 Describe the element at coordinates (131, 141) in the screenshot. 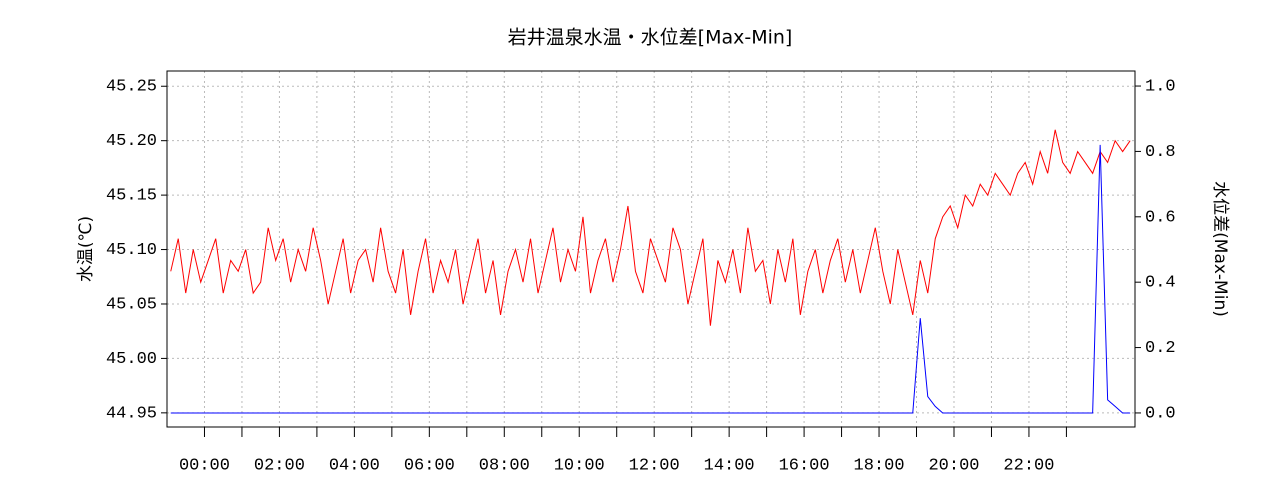

I see `y-tick-label: 45.20` at that location.